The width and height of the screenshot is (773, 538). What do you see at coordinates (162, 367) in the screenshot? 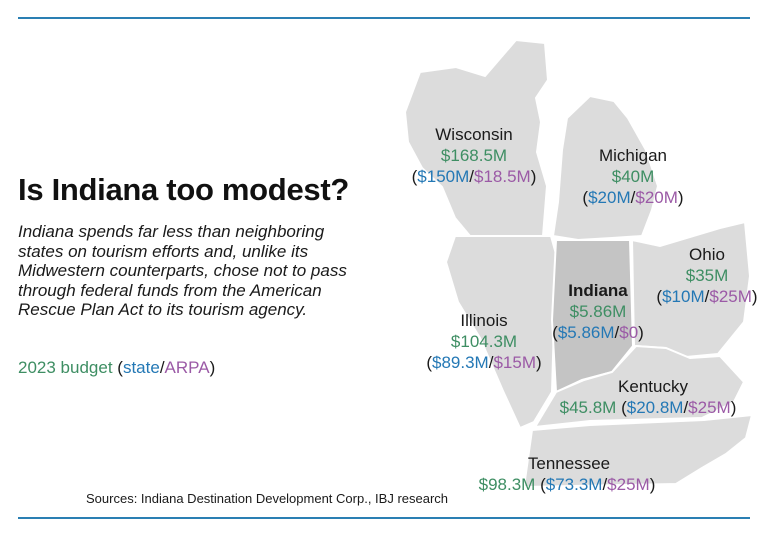
I see `legend-slash: /` at bounding box center [162, 367].